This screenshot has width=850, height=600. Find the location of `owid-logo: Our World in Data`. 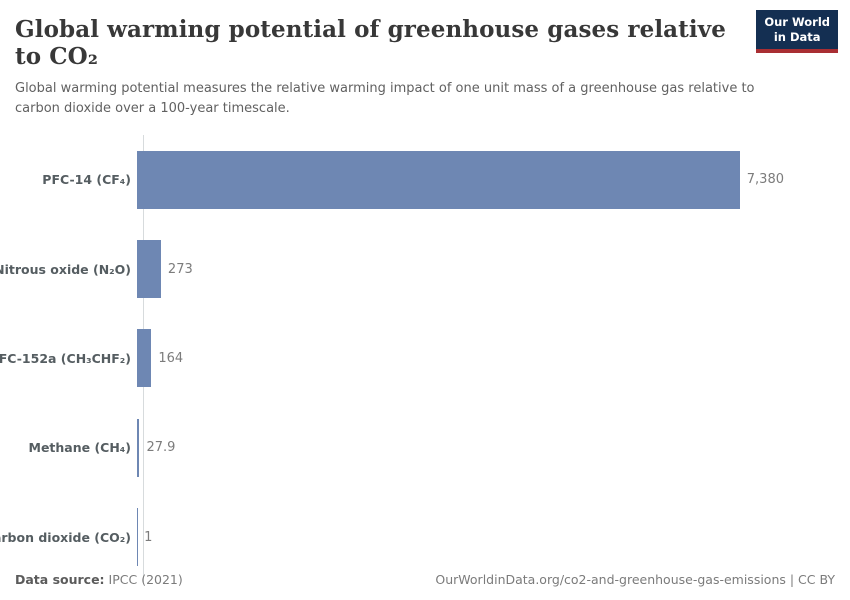

owid-logo: Our World in Data is located at coordinates (797, 31).